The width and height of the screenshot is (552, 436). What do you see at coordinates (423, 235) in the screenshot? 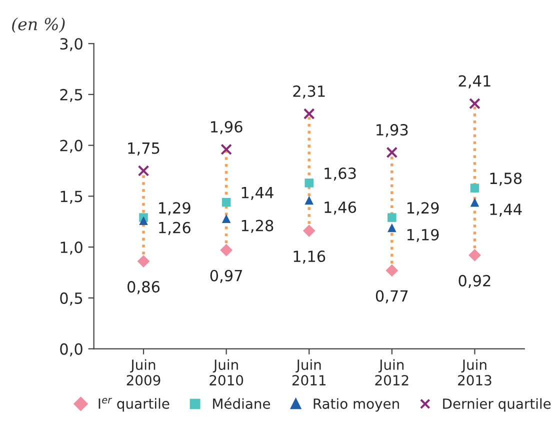
I see `data-label: 1,19` at bounding box center [423, 235].